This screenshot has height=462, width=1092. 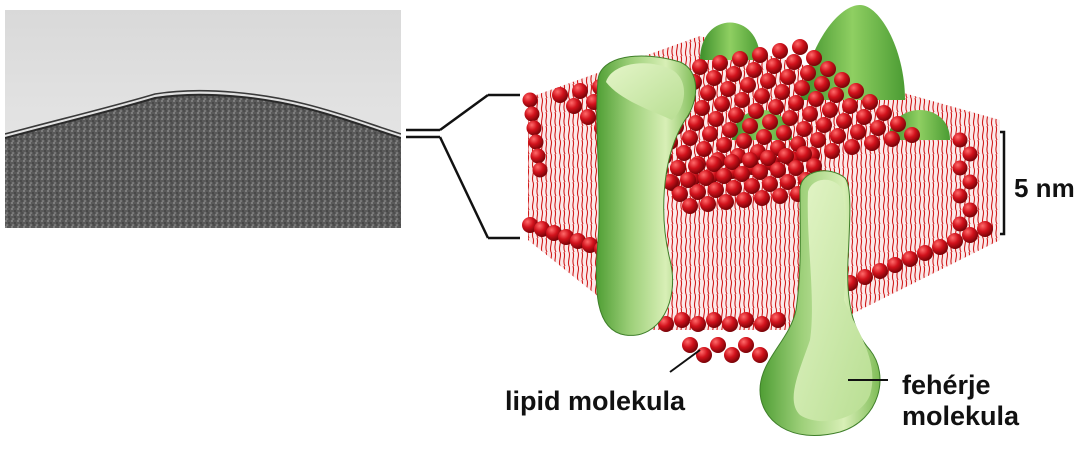 What do you see at coordinates (1044, 188) in the screenshot?
I see `scale-label: 5 nm` at bounding box center [1044, 188].